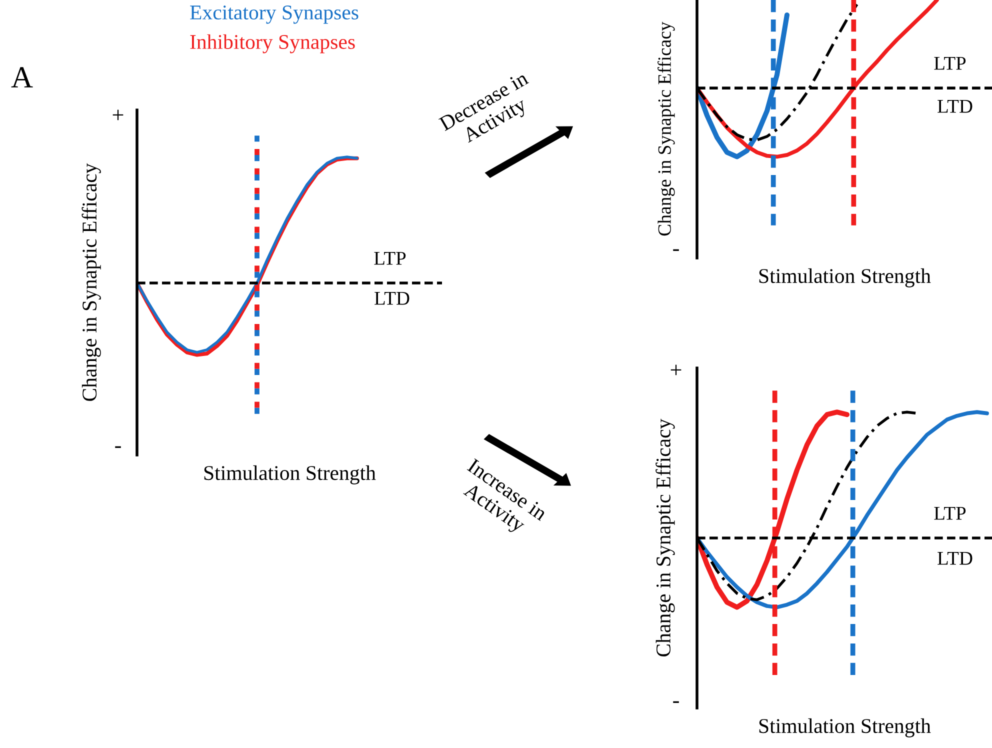  Describe the element at coordinates (272, 44) in the screenshot. I see `text: Inhibitory Synapses` at that location.